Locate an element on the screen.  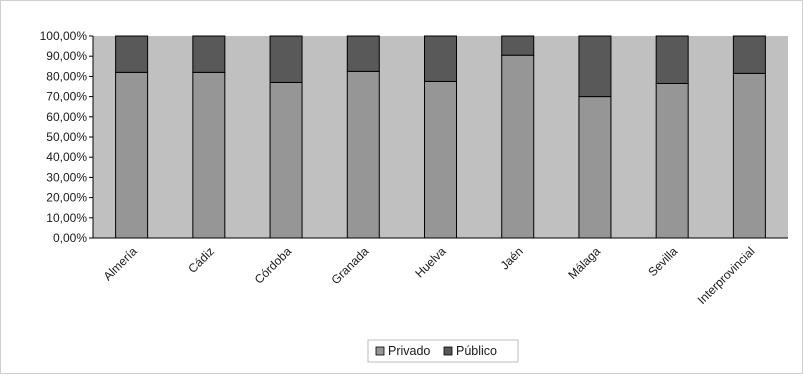
legend-label-publico: Público is located at coordinates (476, 351).